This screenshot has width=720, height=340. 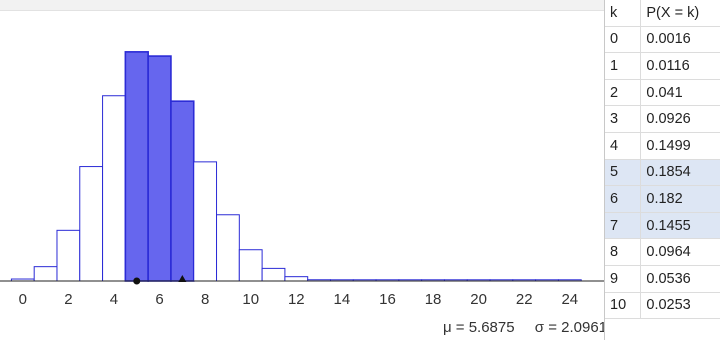 What do you see at coordinates (478, 299) in the screenshot?
I see `x-tick-label: 20` at bounding box center [478, 299].